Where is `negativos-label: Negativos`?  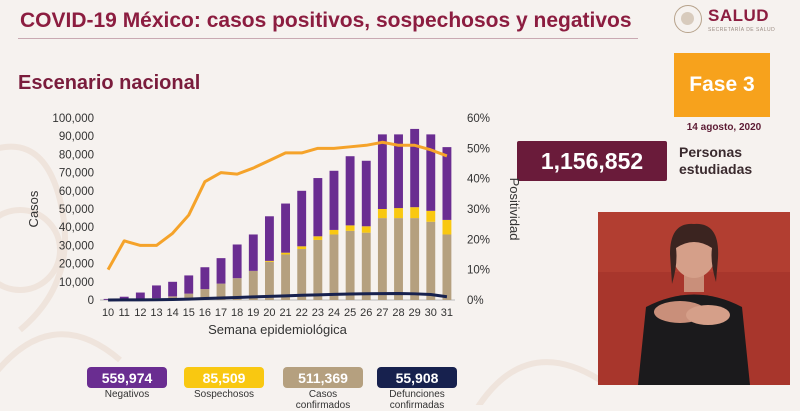
negativos-label: Negativos is located at coordinates (127, 394).